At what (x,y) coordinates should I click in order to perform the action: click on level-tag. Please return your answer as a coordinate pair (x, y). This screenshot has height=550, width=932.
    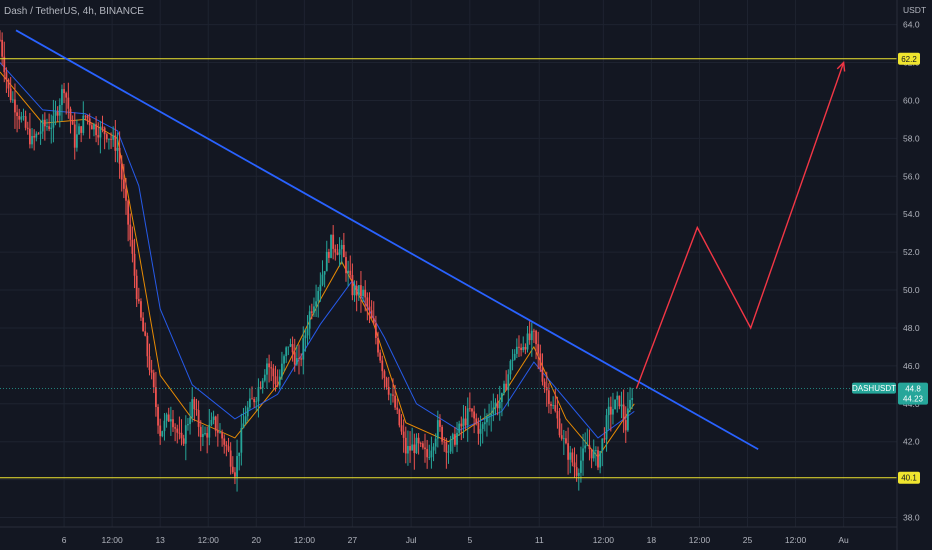
    Looking at the image, I should click on (909, 477).